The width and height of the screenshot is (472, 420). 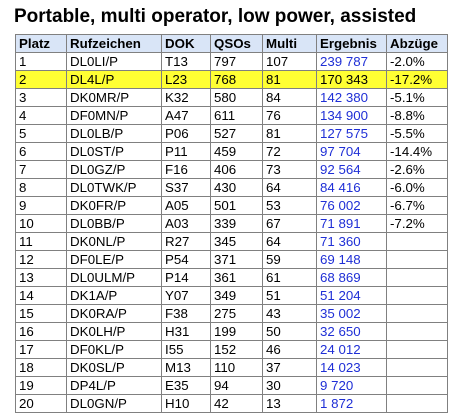 What do you see at coordinates (41, 259) in the screenshot?
I see `cell-platz: 12` at bounding box center [41, 259].